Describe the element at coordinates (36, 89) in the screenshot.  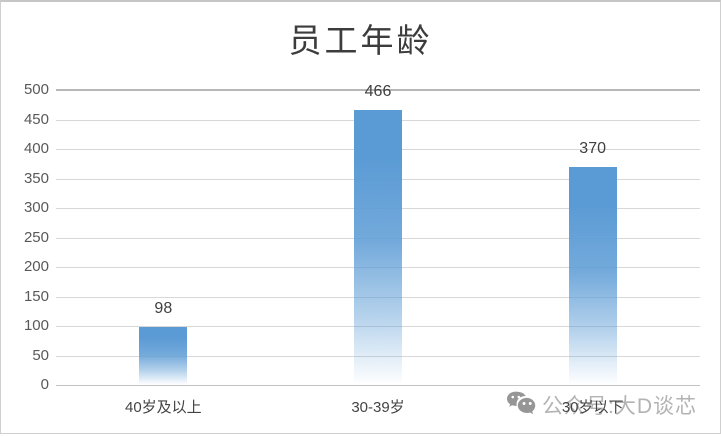
I see `y-tick-label: 500` at that location.